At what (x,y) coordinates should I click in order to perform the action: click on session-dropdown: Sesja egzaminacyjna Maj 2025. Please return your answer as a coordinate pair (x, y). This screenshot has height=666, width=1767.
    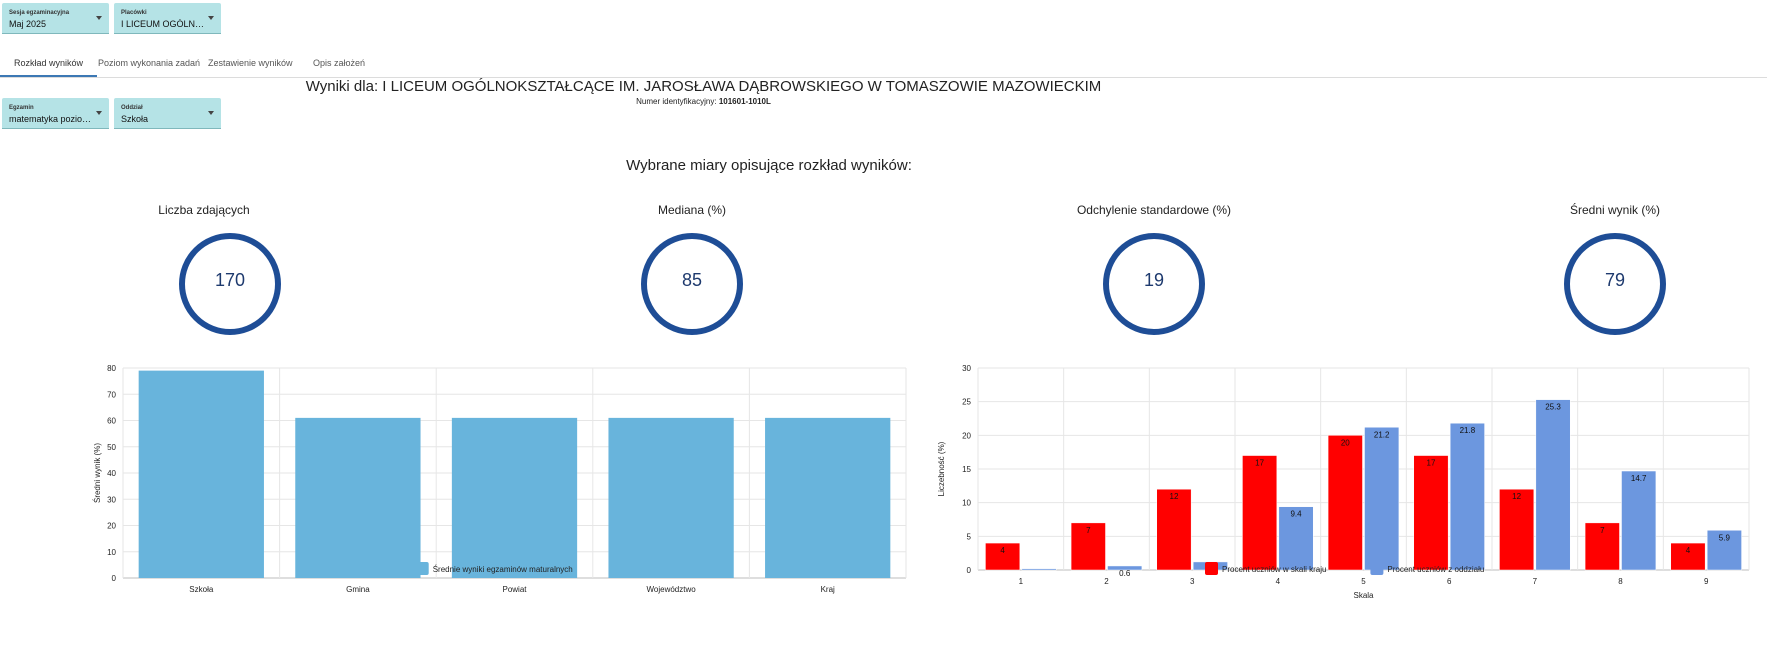
    Looking at the image, I should click on (55, 18).